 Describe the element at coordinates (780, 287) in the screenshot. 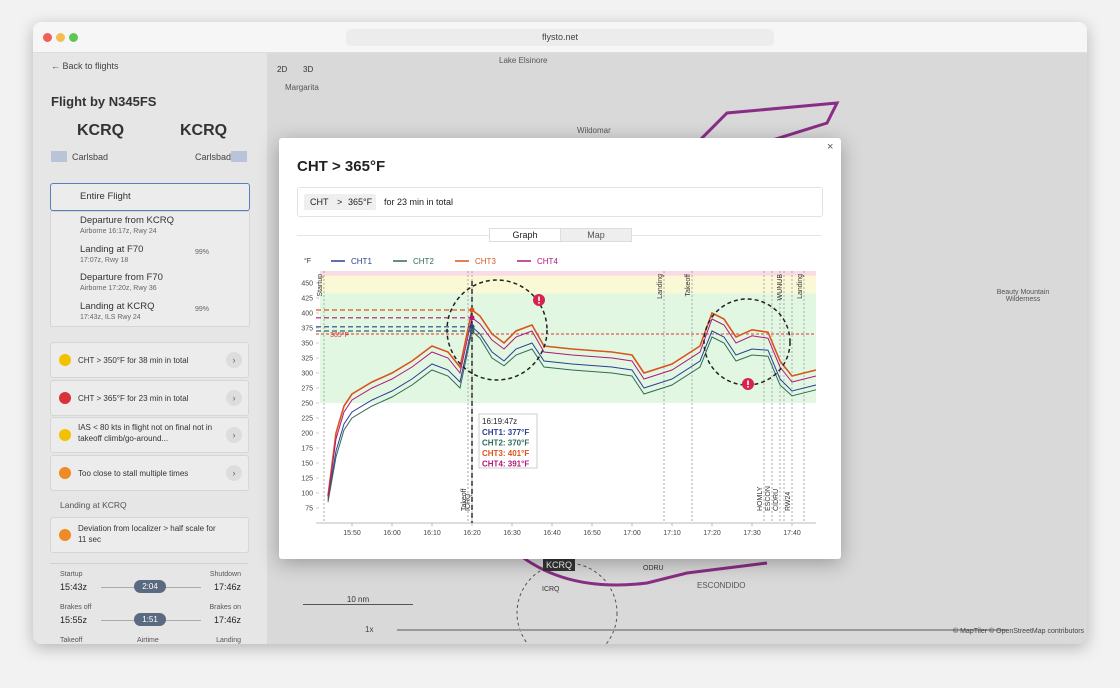

I see `event-label: WUNUB` at that location.